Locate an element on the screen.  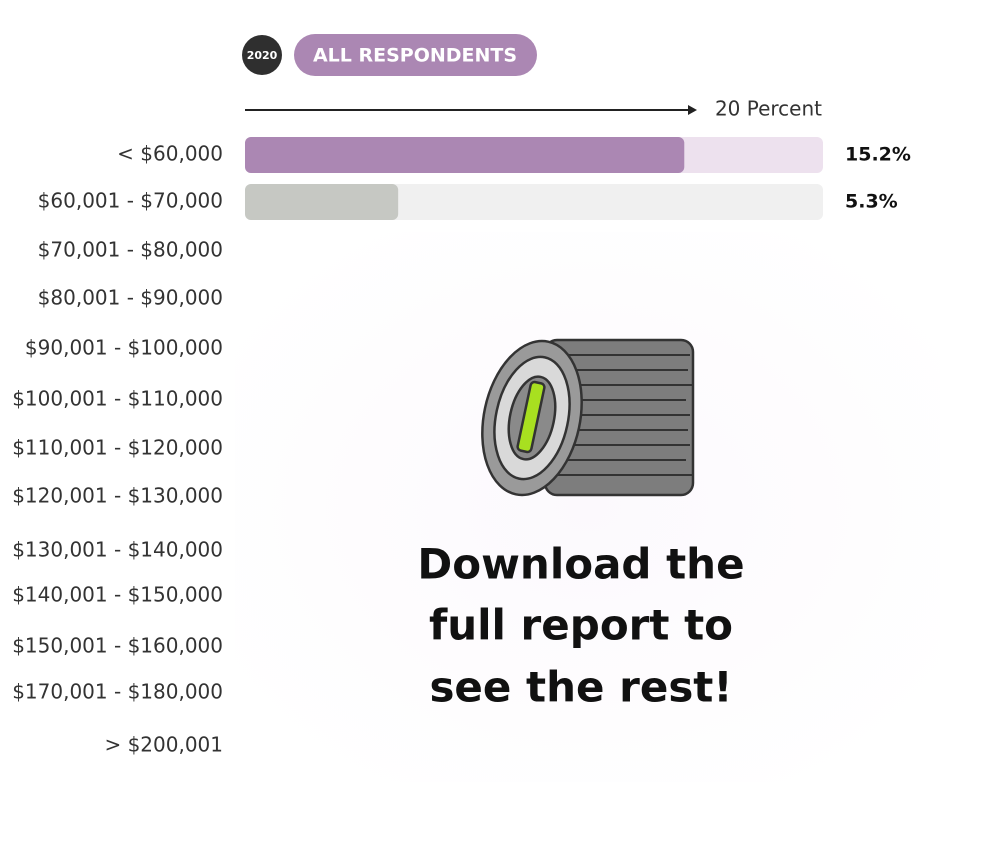
category-label: > $200,001 is located at coordinates (163, 745).